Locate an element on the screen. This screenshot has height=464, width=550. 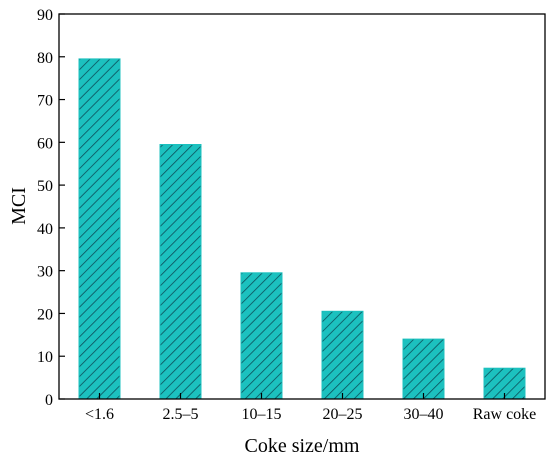
y-tick-label: 30 is located at coordinates (45, 272).